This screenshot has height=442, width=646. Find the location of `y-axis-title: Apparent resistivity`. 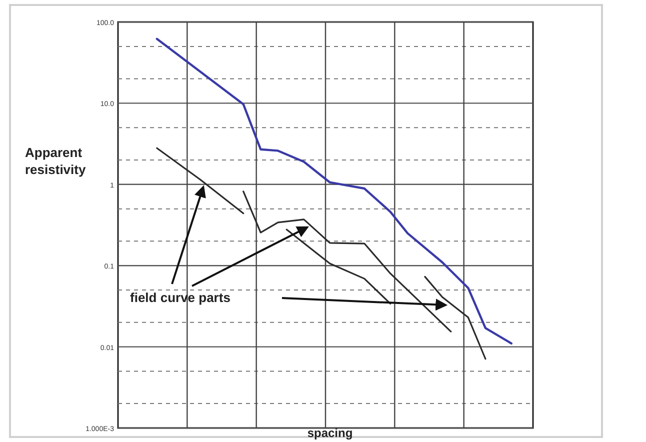

y-axis-title: Apparent resistivity is located at coordinates (55, 161).